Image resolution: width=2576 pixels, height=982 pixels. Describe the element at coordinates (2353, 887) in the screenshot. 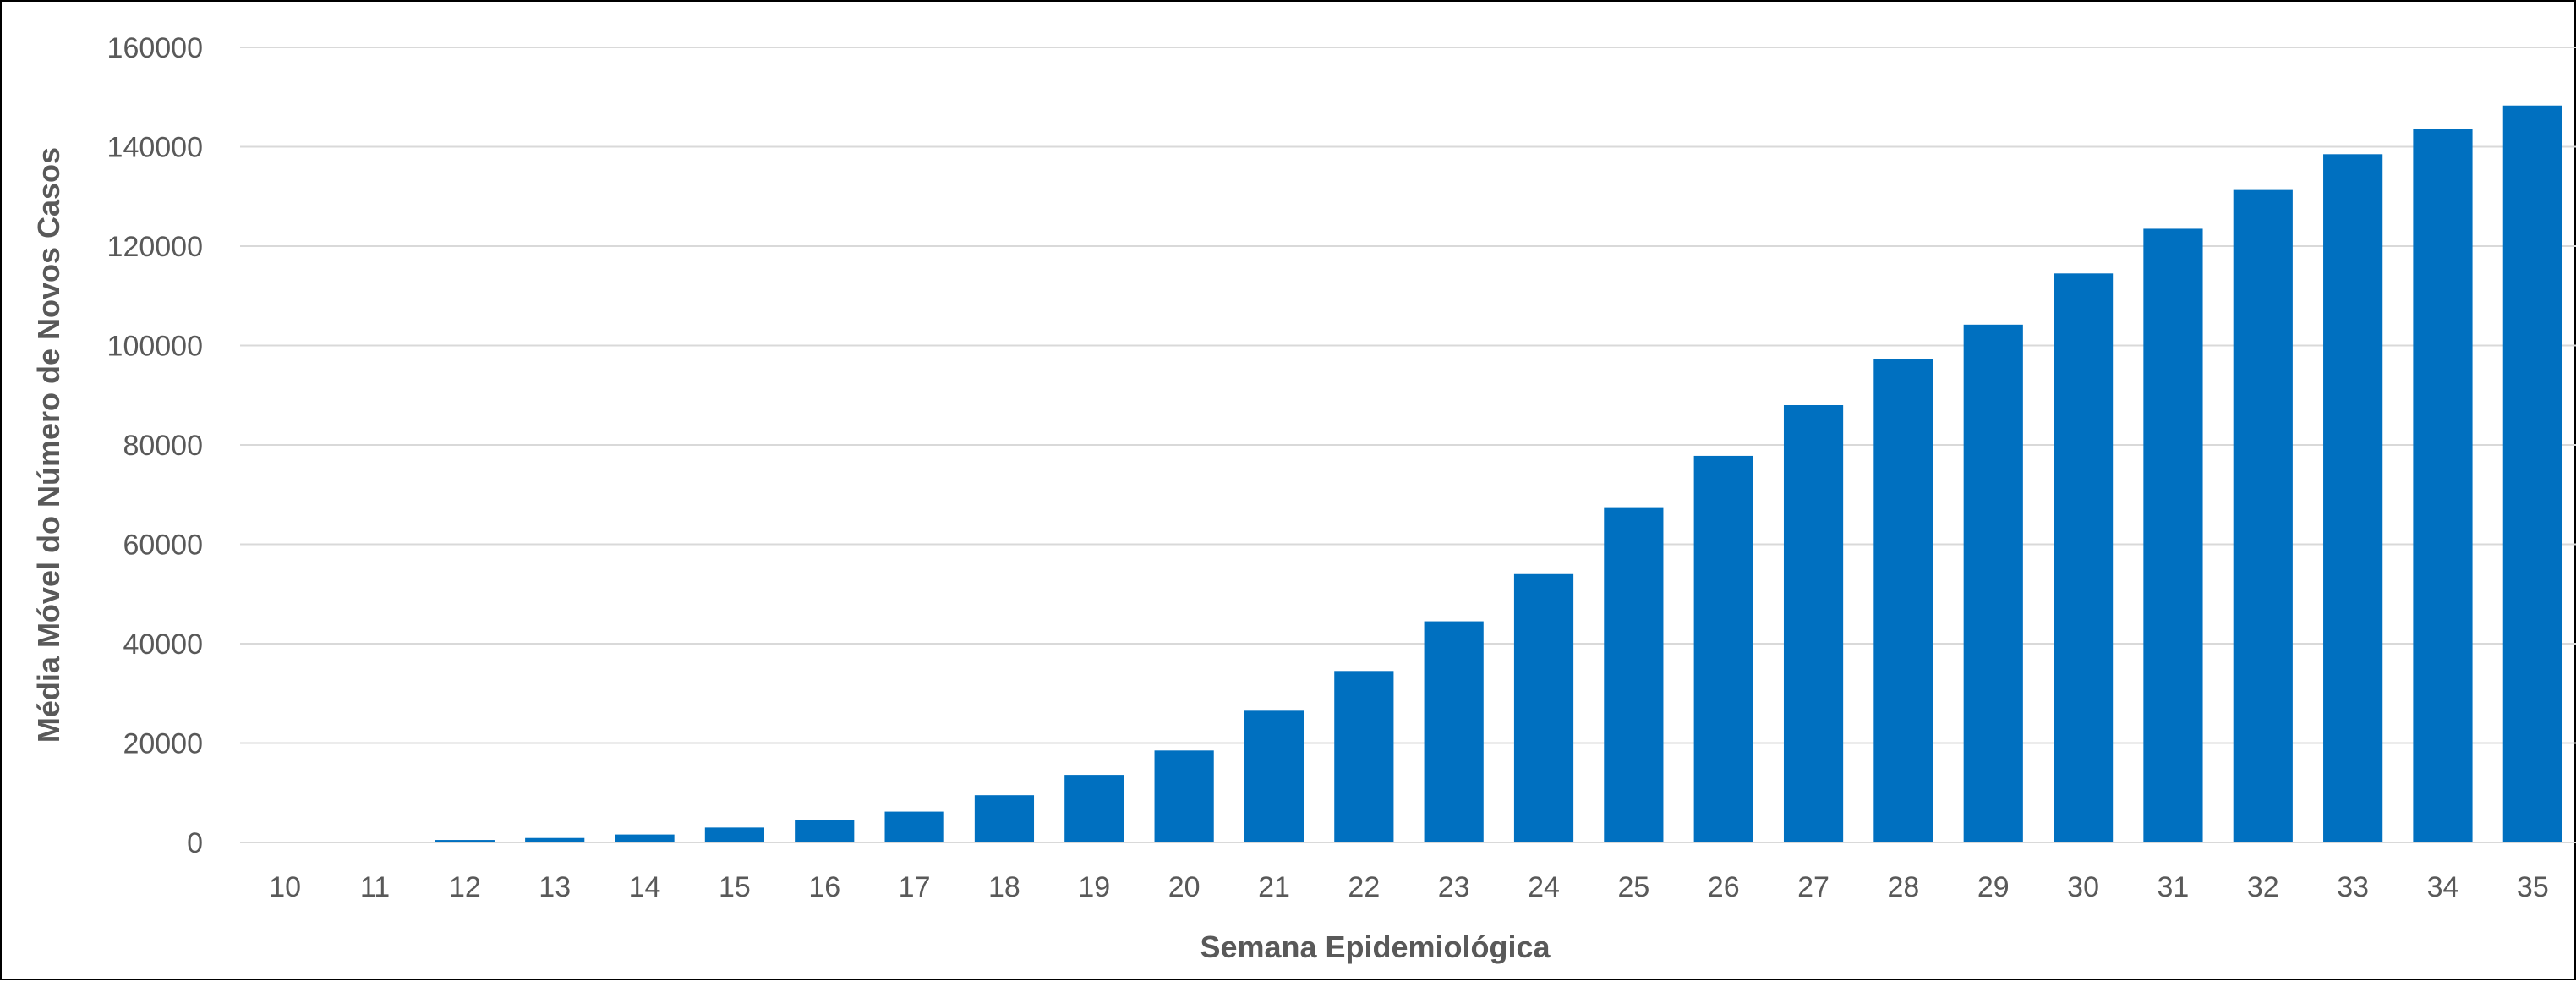

I see `x-tick-label: 33` at that location.